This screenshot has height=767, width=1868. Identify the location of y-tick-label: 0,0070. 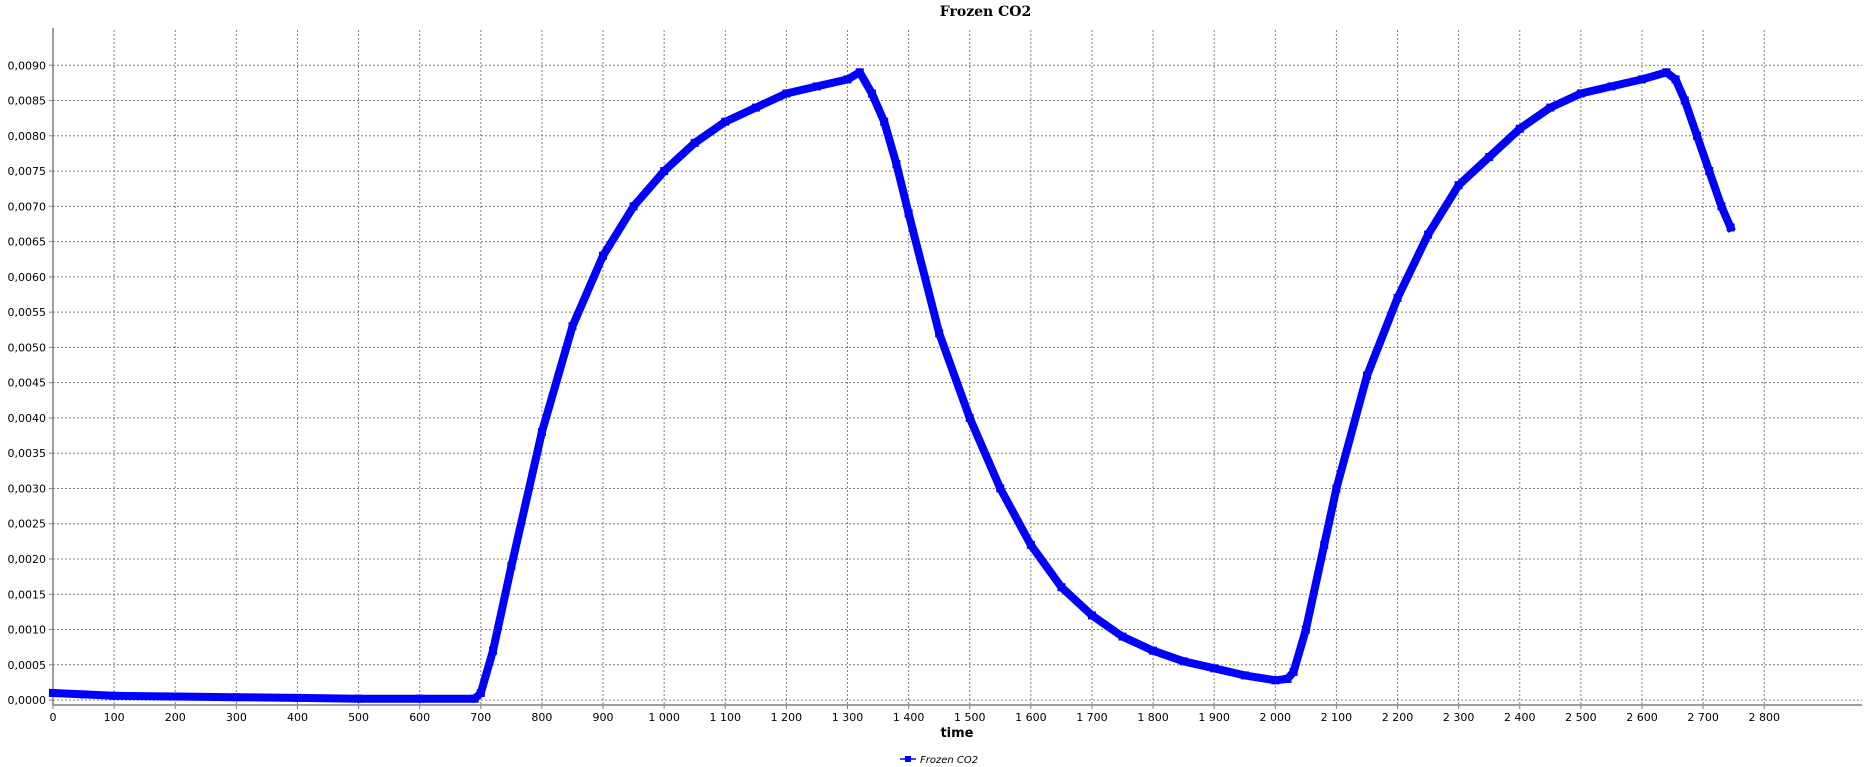
(27, 206).